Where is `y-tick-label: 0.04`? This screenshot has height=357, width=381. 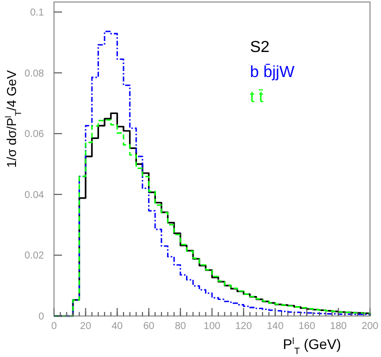 y-tick-label: 0.04 is located at coordinates (34, 195).